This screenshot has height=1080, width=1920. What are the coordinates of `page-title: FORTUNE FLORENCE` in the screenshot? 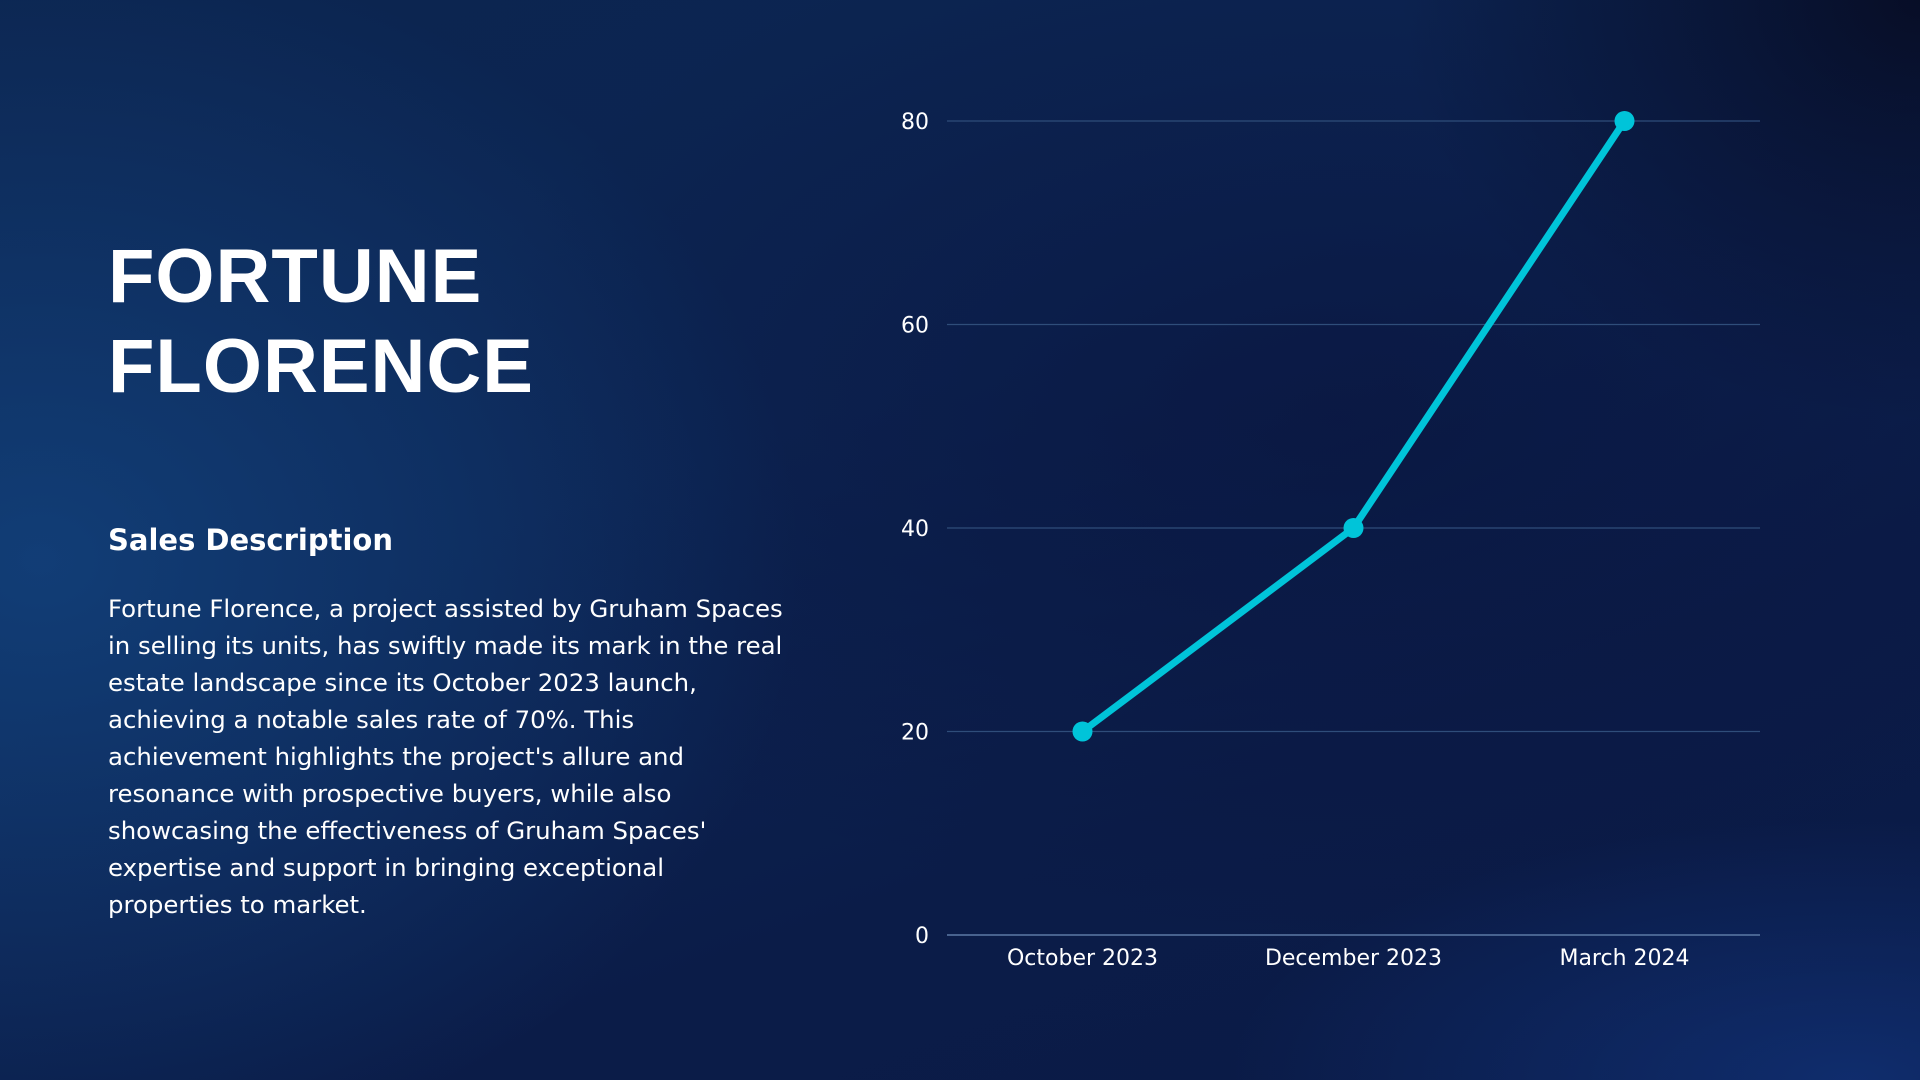 It's located at (448, 322).